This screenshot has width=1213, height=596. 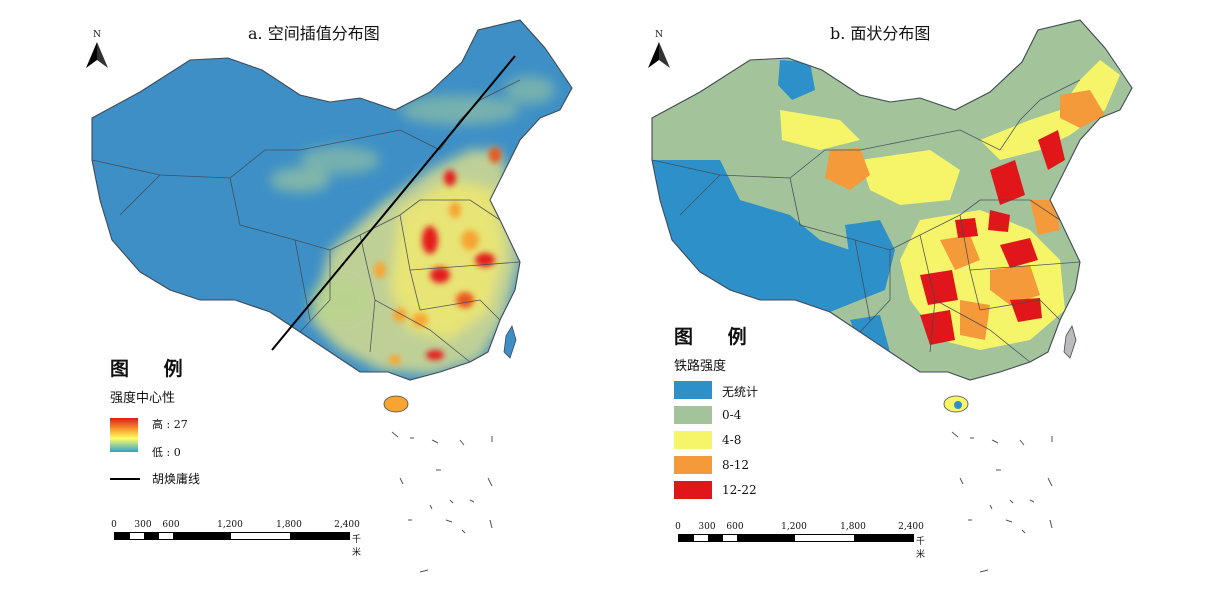 I want to click on line-label: 胡焕庸线, so click(x=176, y=479).